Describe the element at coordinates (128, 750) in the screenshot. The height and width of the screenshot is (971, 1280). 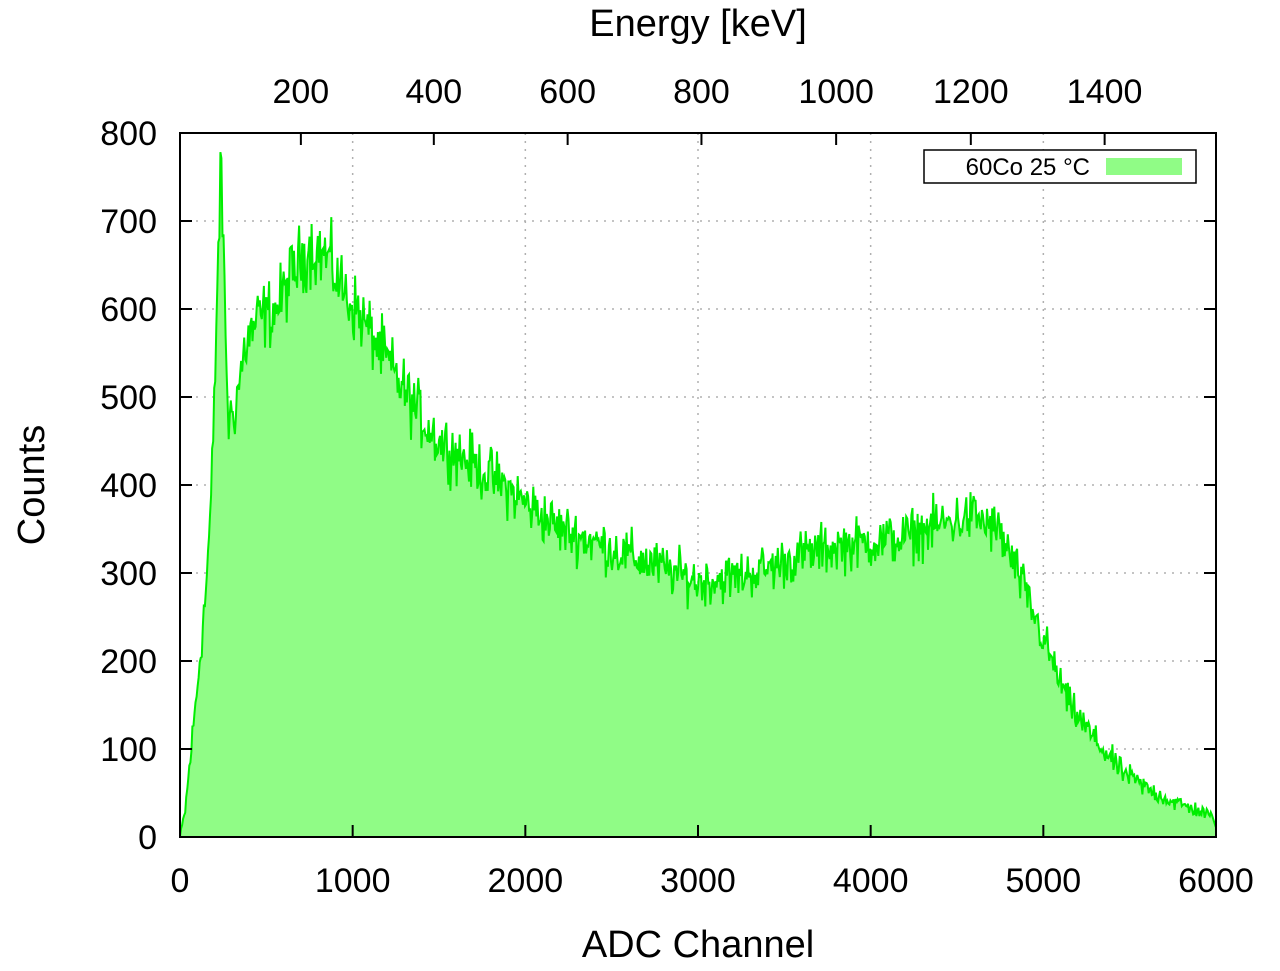
I see `y-tick-label: 100` at that location.